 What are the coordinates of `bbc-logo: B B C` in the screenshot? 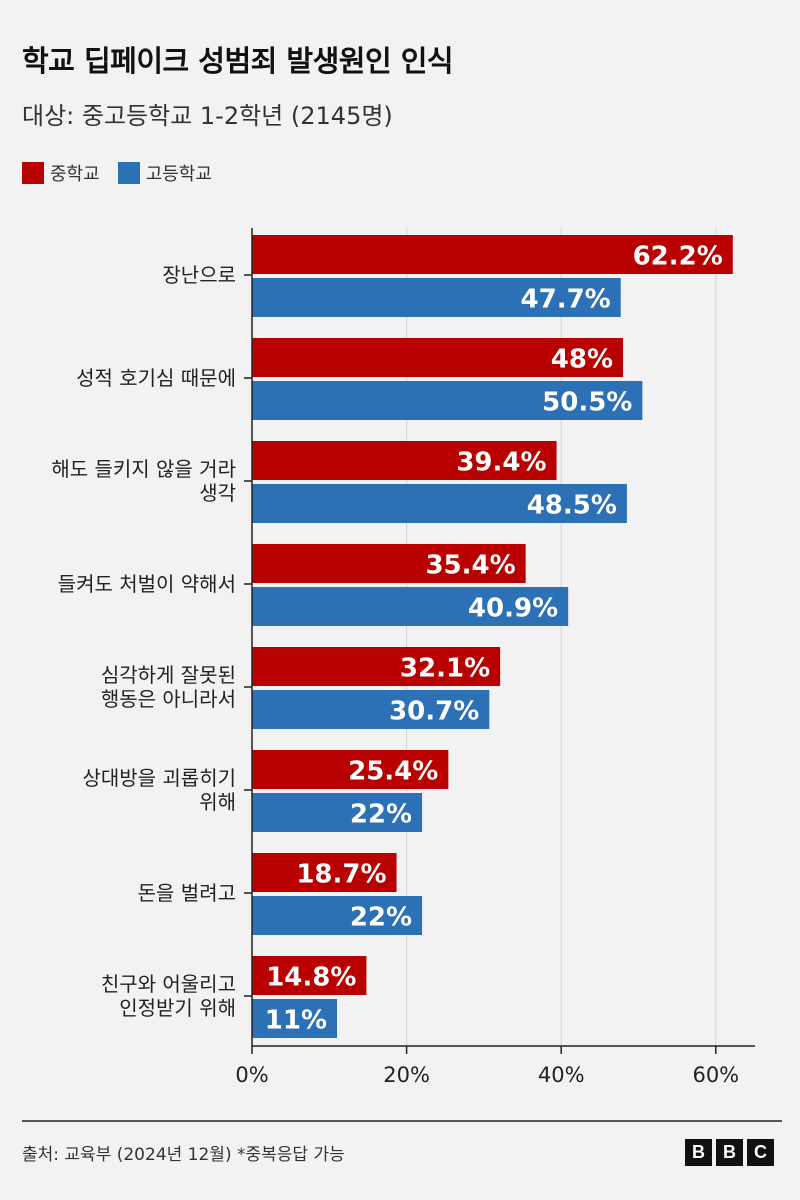 It's located at (731, 1152).